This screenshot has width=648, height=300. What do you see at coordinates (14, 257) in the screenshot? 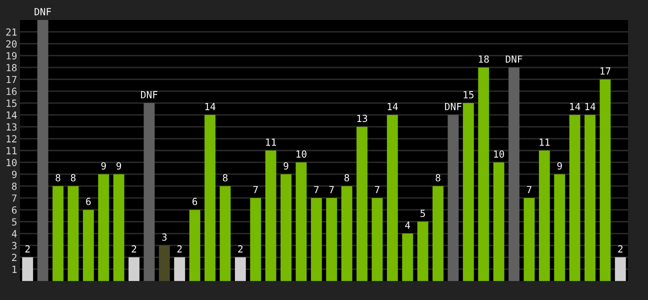
I see `y-tick-label: 2` at bounding box center [14, 257].